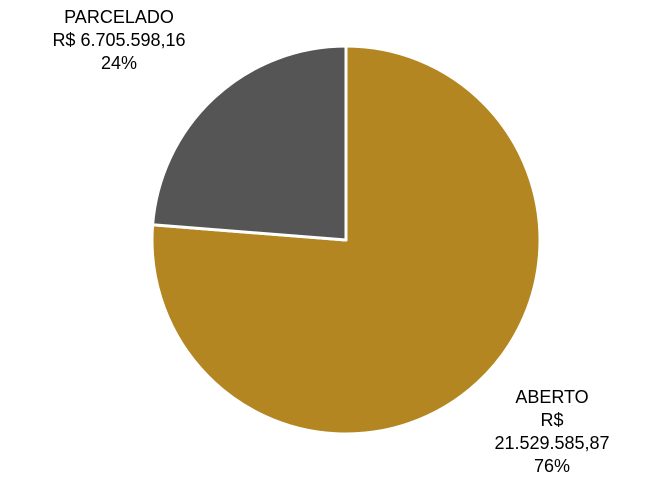 Image resolution: width=650 pixels, height=491 pixels. What do you see at coordinates (552, 432) in the screenshot?
I see `slice-label-aberto: ABERTO R$ 21.529.585,87 76%` at bounding box center [552, 432].